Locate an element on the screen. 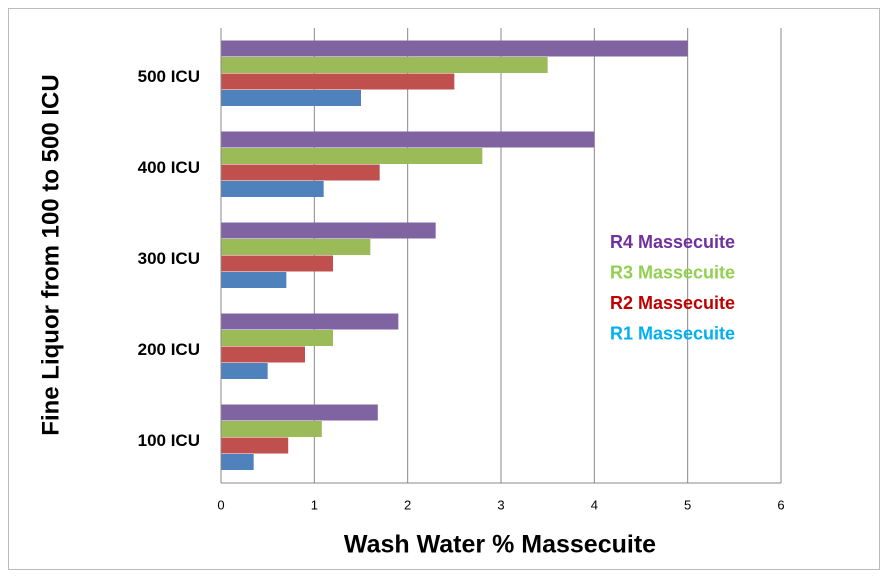  x-axis-title: Wash Water % Massecuite is located at coordinates (500, 545).